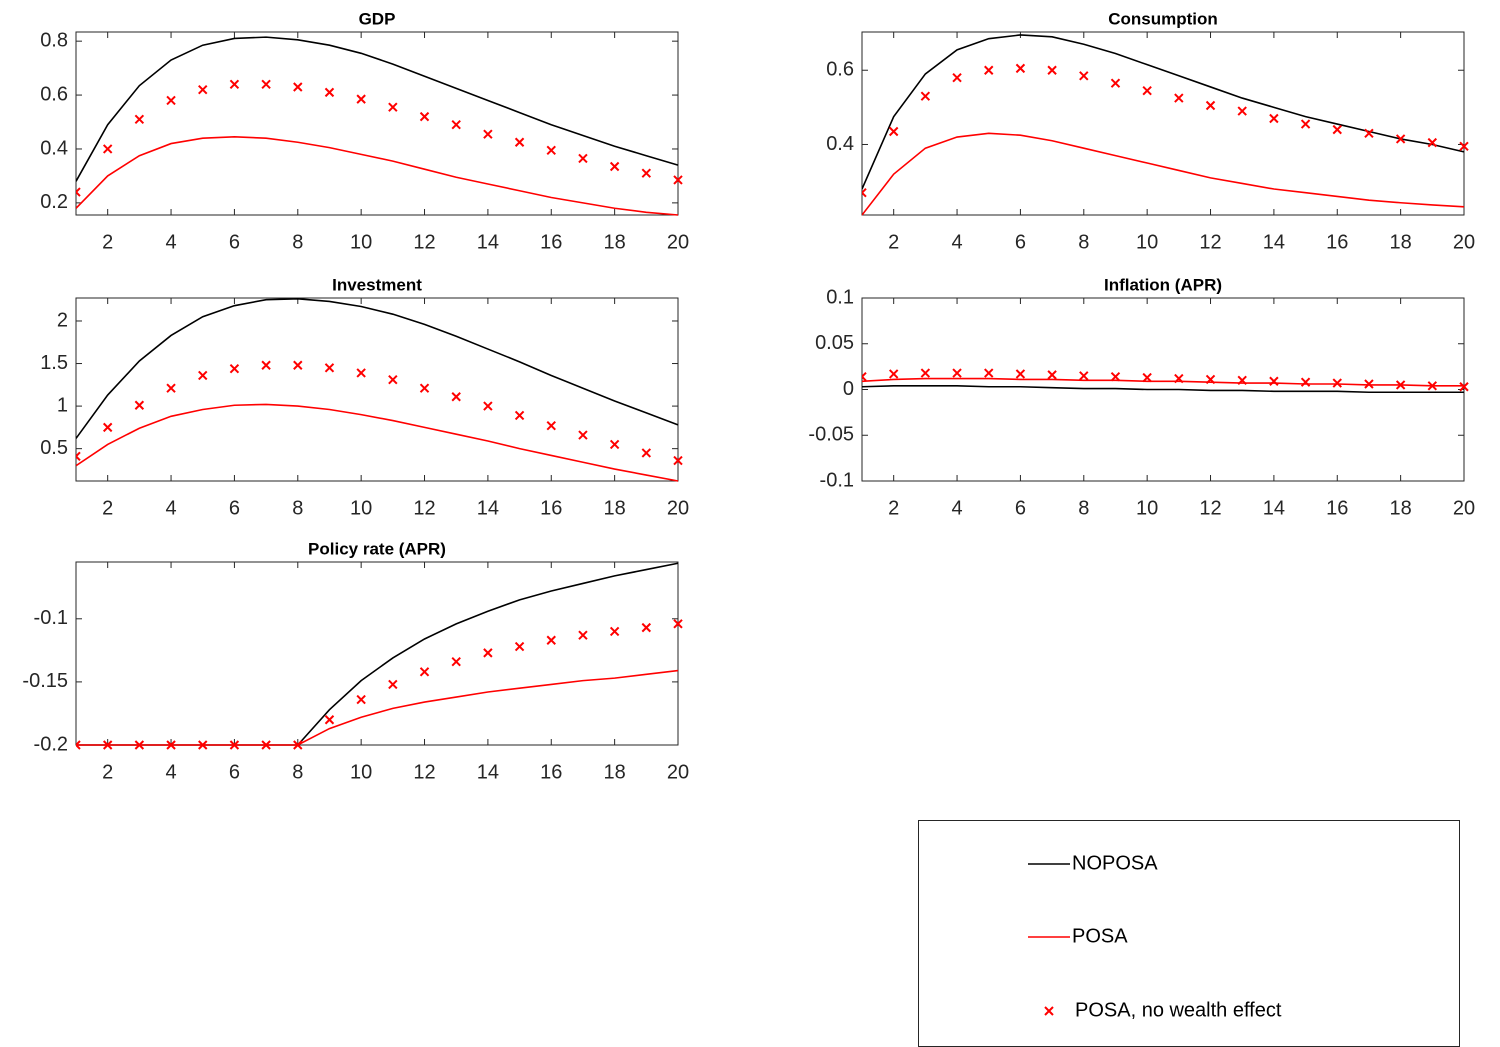 This screenshot has height=1047, width=1500. I want to click on x-tick-label: 8, so click(297, 242).